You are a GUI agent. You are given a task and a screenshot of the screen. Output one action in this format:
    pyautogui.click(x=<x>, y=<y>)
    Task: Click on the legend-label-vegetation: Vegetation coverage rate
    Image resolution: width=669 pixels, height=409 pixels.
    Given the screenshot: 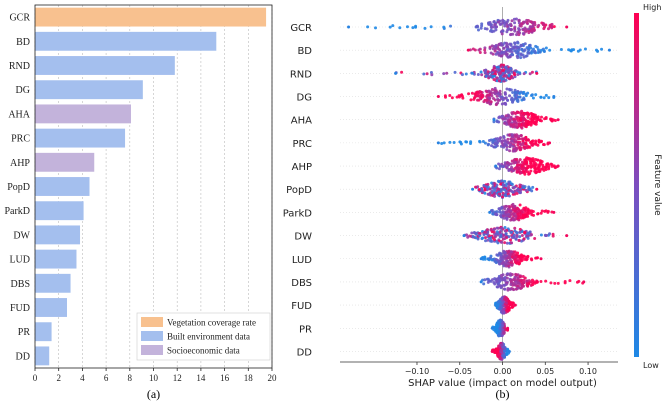 What is the action you would take?
    pyautogui.click(x=211, y=323)
    